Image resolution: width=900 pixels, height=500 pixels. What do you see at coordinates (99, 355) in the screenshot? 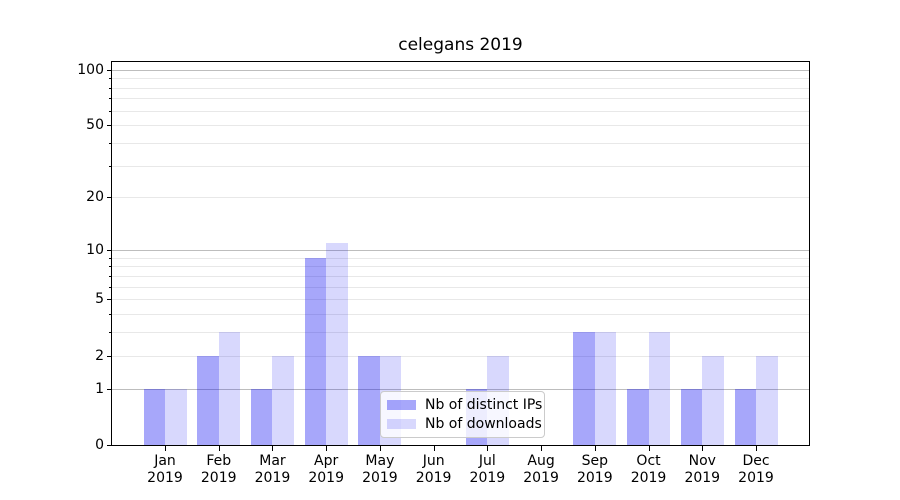
I see `y-tick-label: 2` at bounding box center [99, 355].